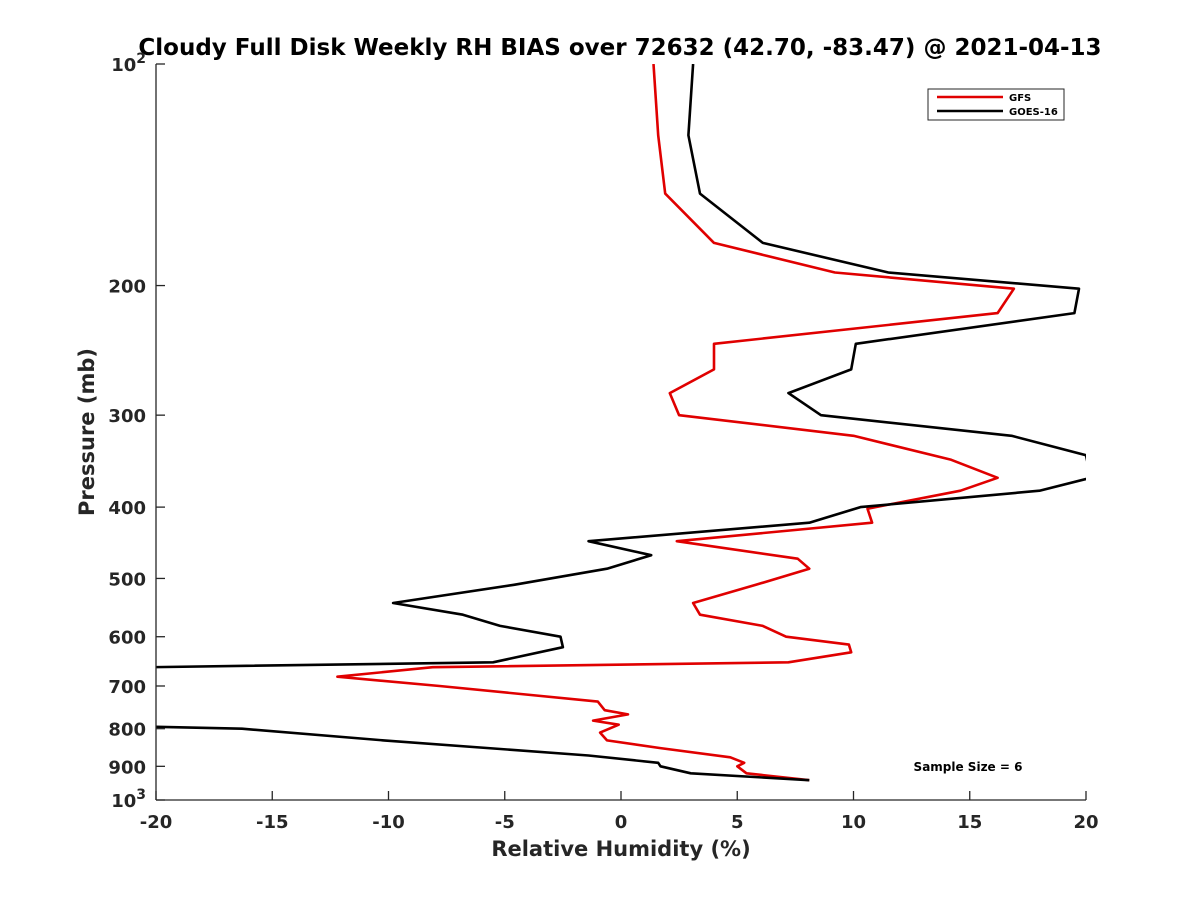 The width and height of the screenshot is (1200, 900). Describe the element at coordinates (1085, 822) in the screenshot. I see `x-tick-label: 20` at that location.